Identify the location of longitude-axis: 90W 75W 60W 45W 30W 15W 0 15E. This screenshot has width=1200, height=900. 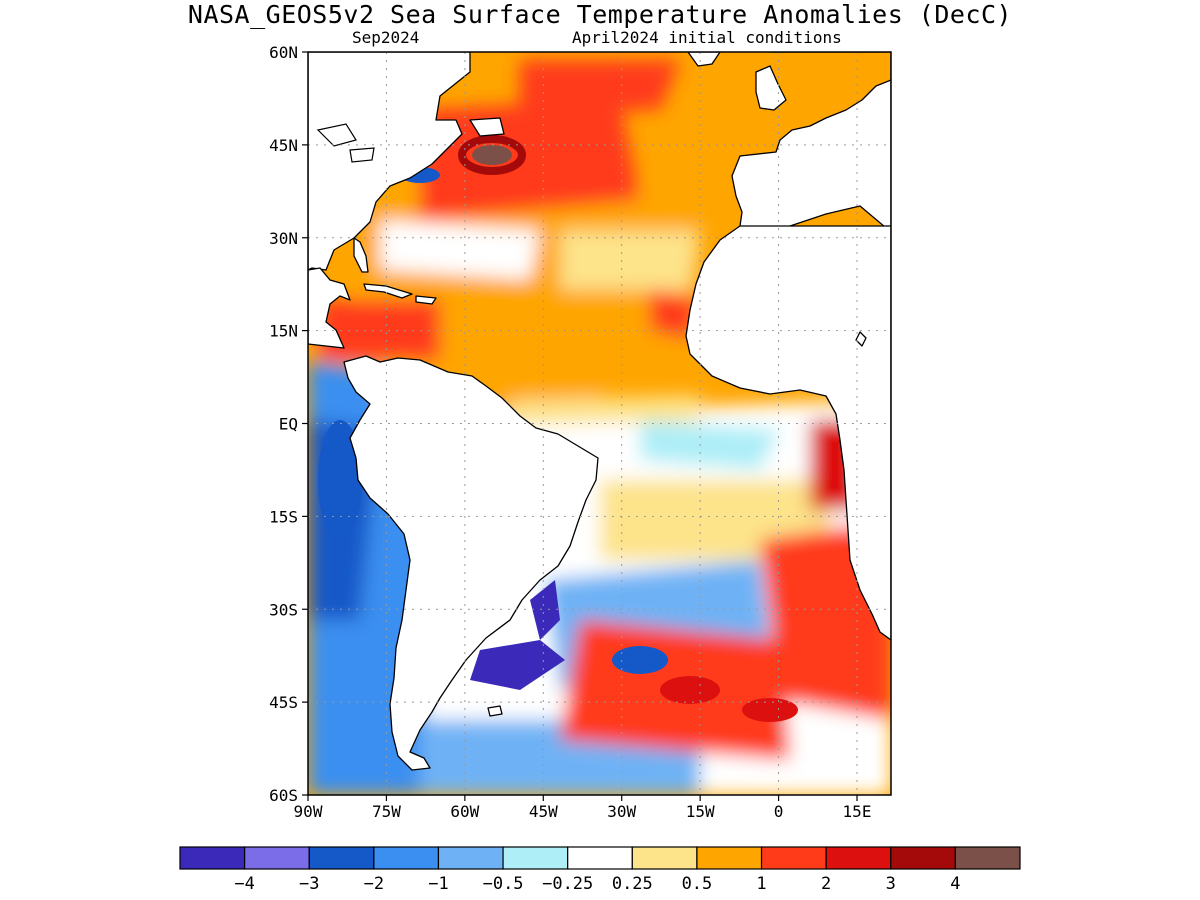
(583, 808).